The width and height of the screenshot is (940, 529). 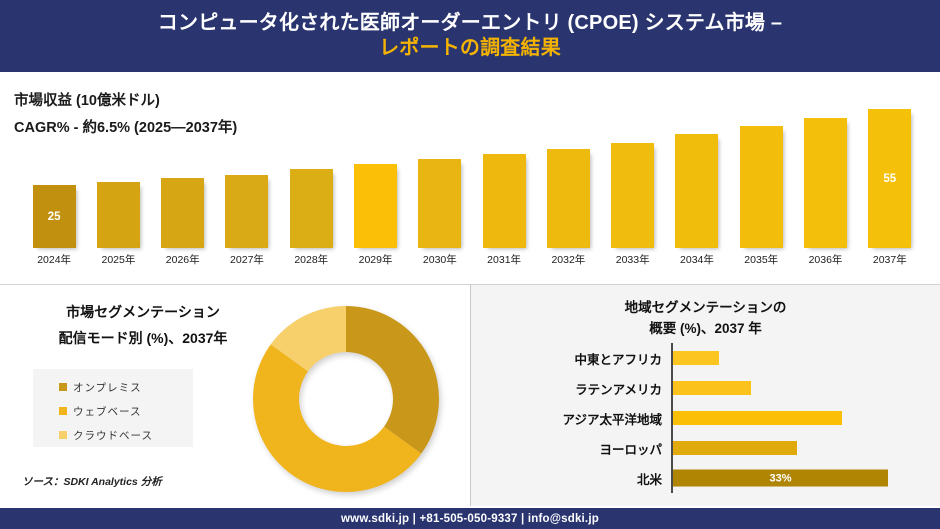 I want to click on bar-value-label: 25, so click(x=54, y=216).